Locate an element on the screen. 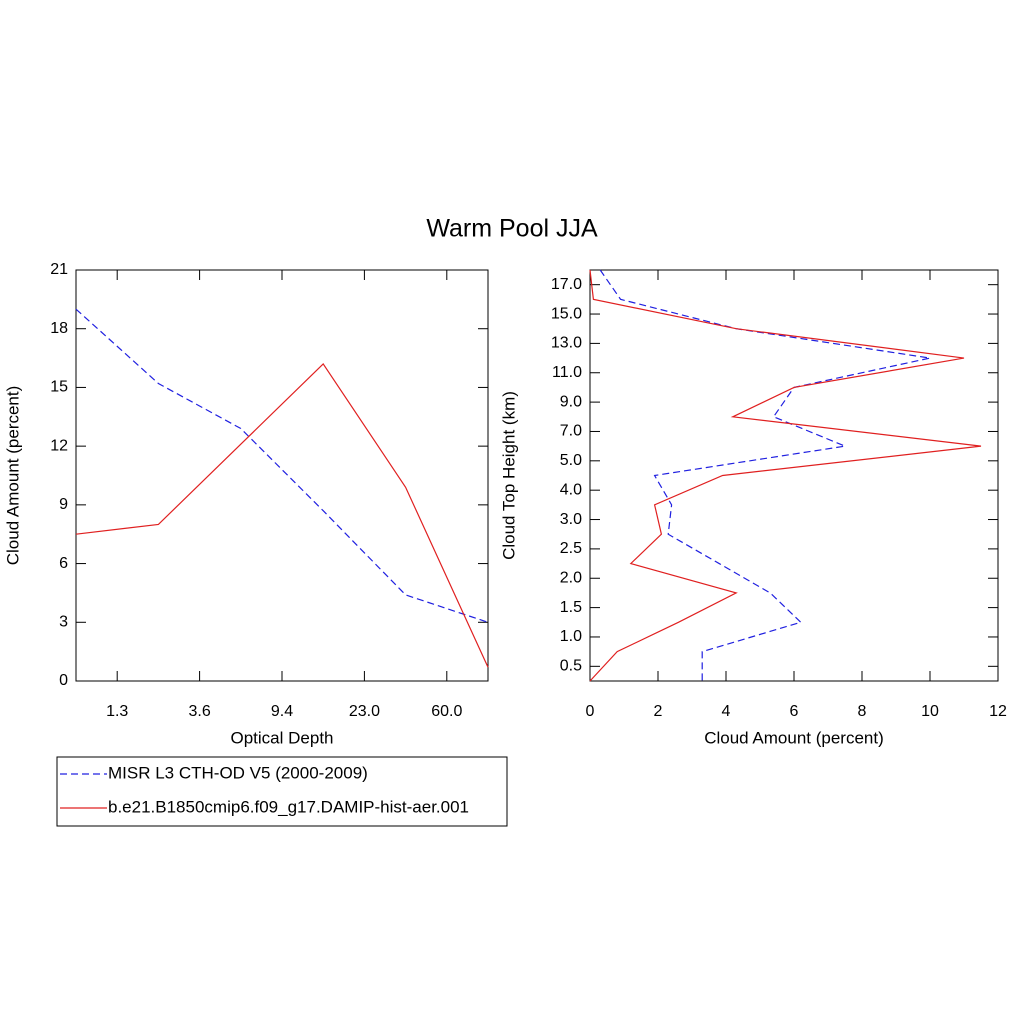 This screenshot has height=1029, width=1024. x-tick-label: 60.0 is located at coordinates (446, 711).